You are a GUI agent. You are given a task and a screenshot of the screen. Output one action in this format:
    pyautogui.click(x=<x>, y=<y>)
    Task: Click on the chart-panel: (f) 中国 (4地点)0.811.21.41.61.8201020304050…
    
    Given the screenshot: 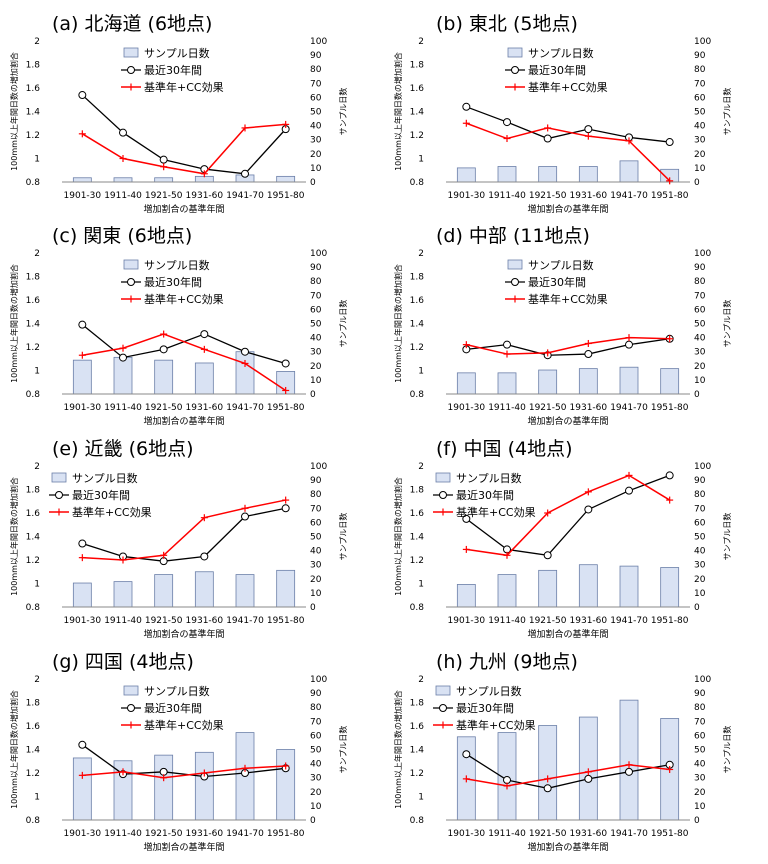 What is the action you would take?
    pyautogui.click(x=562, y=539)
    